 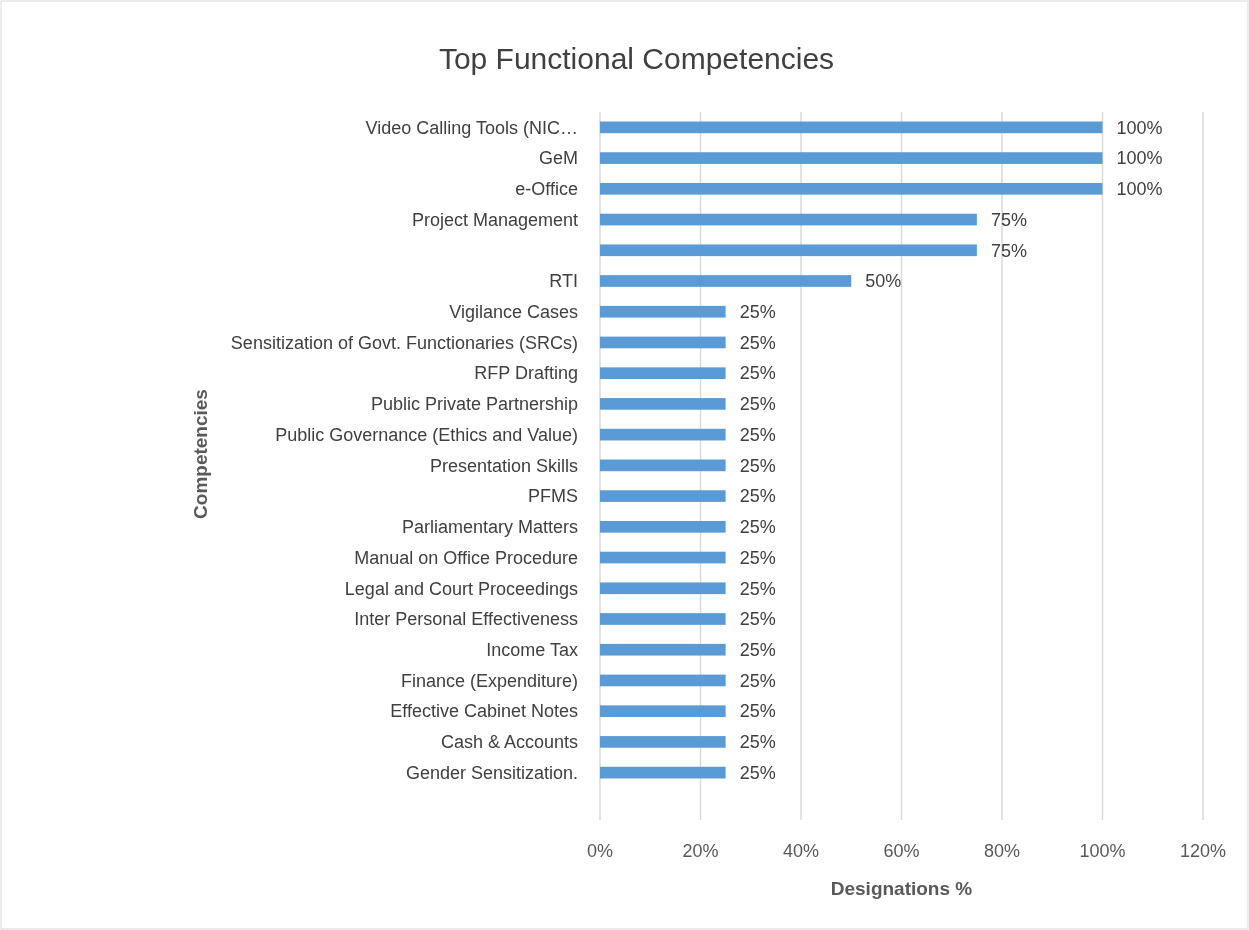 What do you see at coordinates (491, 772) in the screenshot?
I see `y-tick-label: Gender Sensitization.` at bounding box center [491, 772].